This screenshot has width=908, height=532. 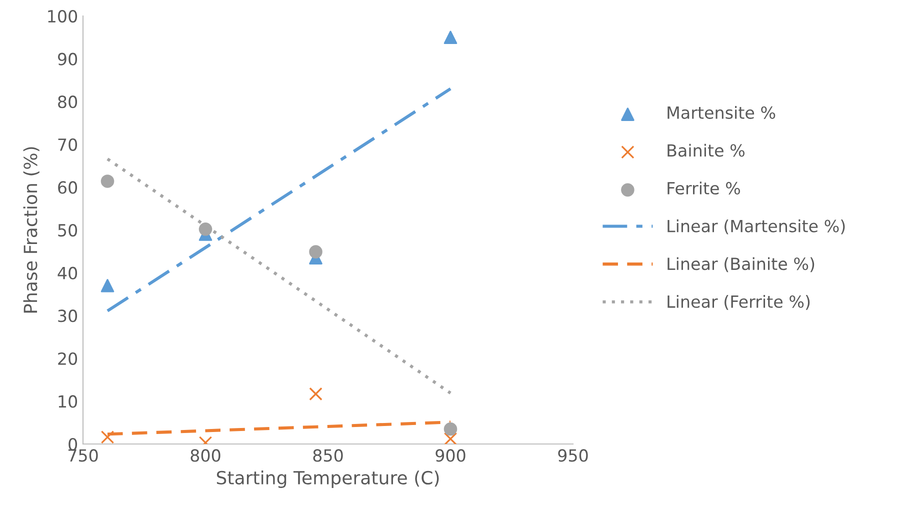 I want to click on legend-label: Linear (Bainite %), so click(x=741, y=264).